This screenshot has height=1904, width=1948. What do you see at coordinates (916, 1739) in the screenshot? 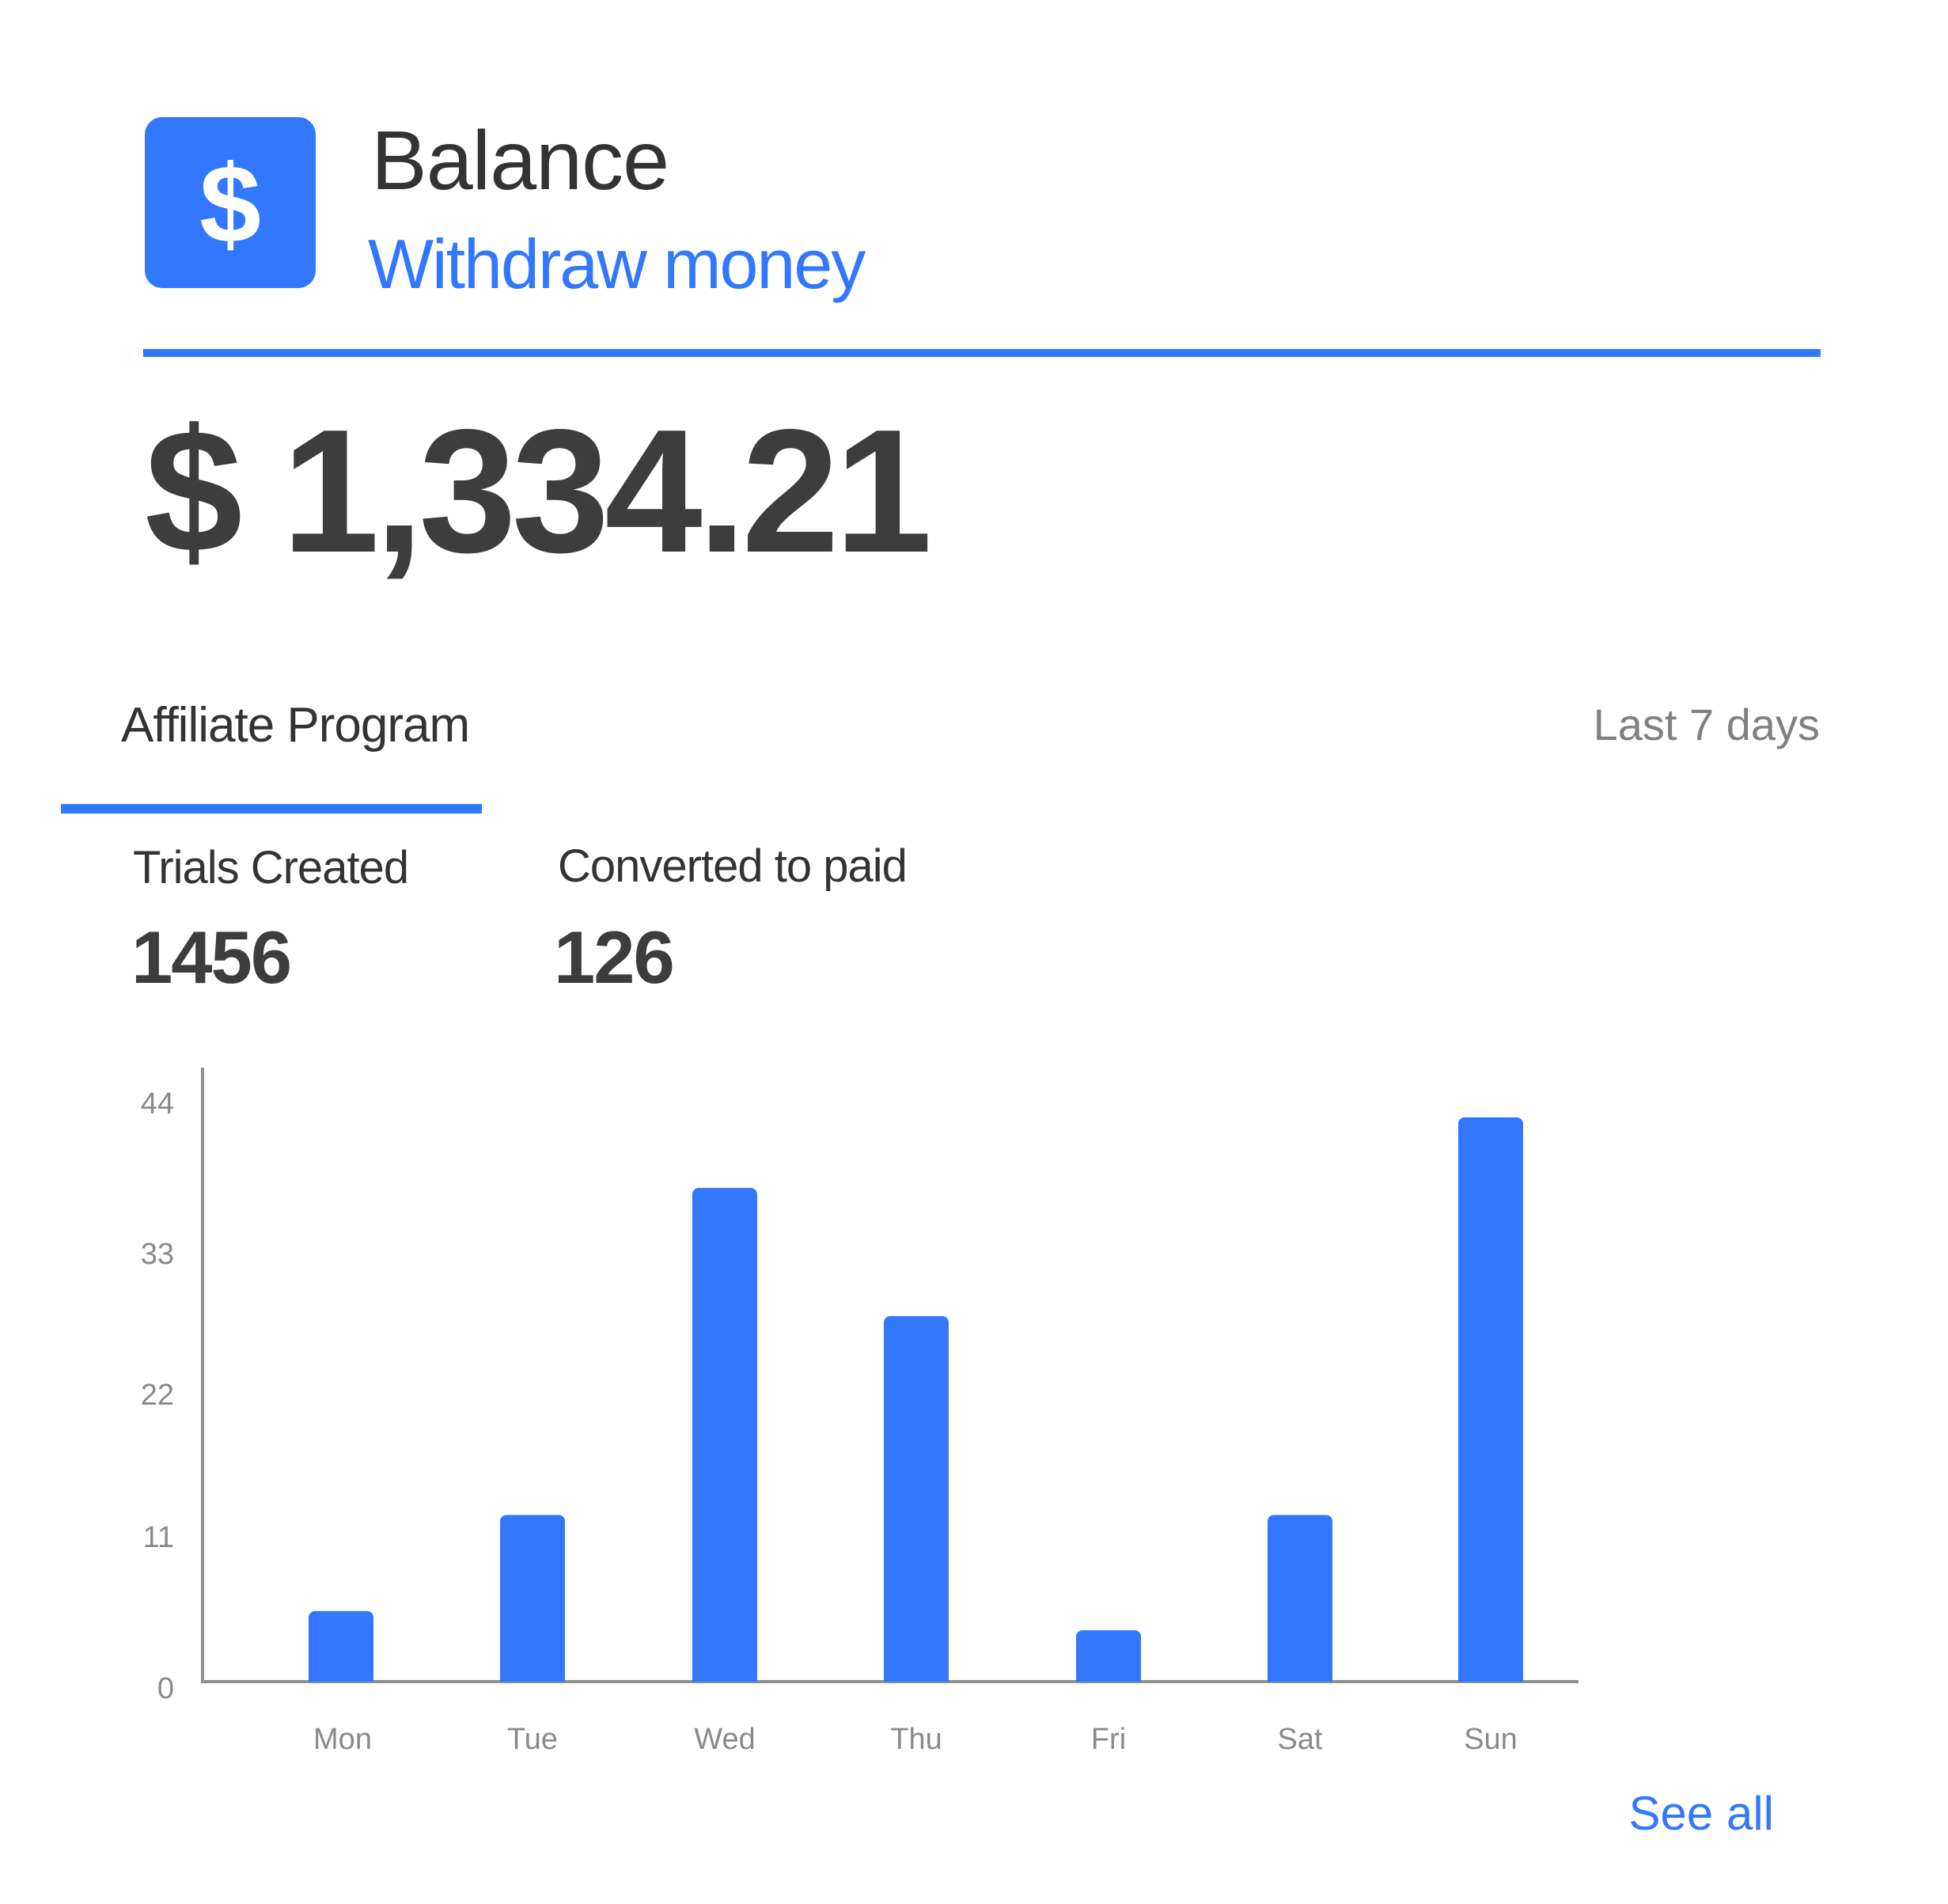
I see `x-tick-label: Thu` at bounding box center [916, 1739].